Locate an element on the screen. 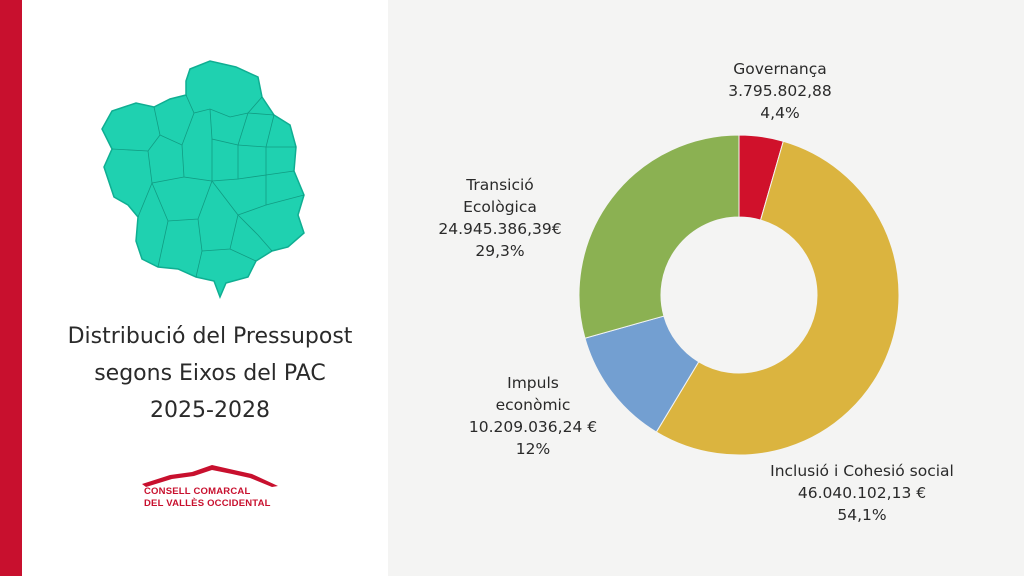 This screenshot has width=1024, height=576. donut-slice-inclusio-i-cohesio-social is located at coordinates (777, 298).